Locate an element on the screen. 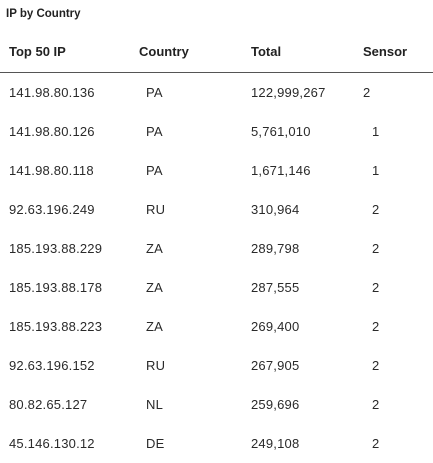 The image size is (433, 463). table-row: 45.146.130.12 DE 249,108 2 is located at coordinates (216, 443).